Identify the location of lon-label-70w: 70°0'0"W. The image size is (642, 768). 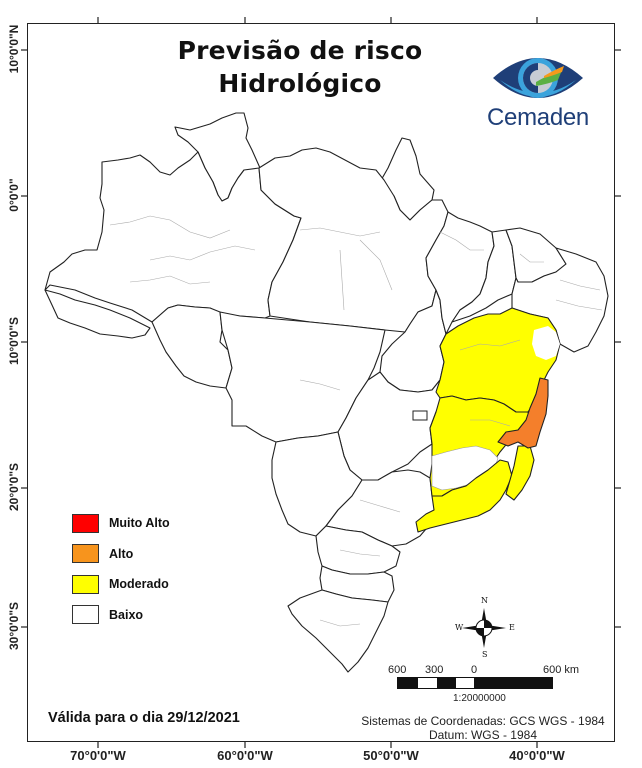
(98, 755).